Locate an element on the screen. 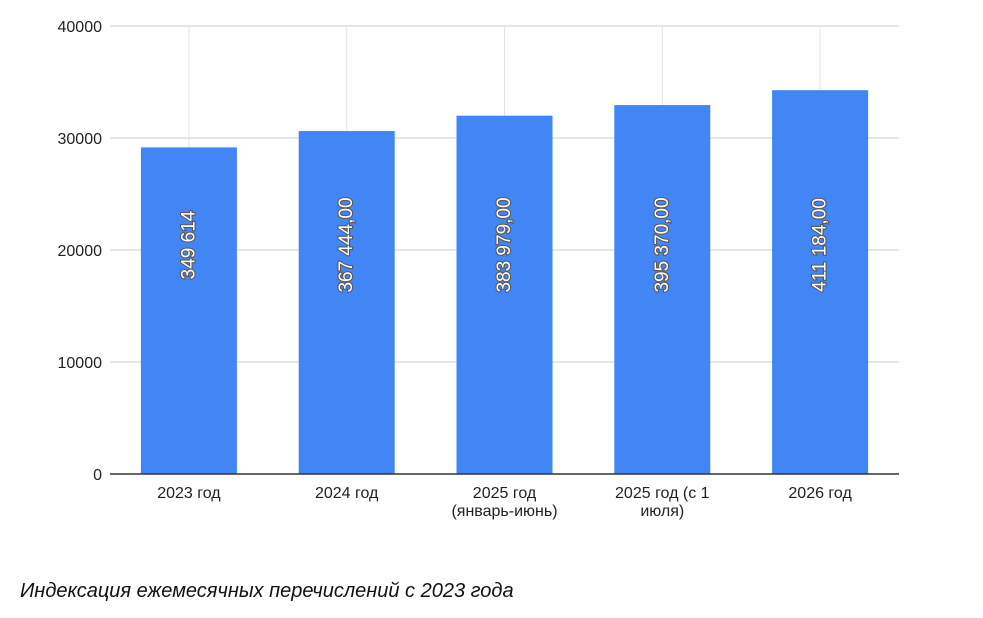 Image resolution: width=983 pixels, height=618 pixels. x-tick-label-line: 2026 год is located at coordinates (820, 493).